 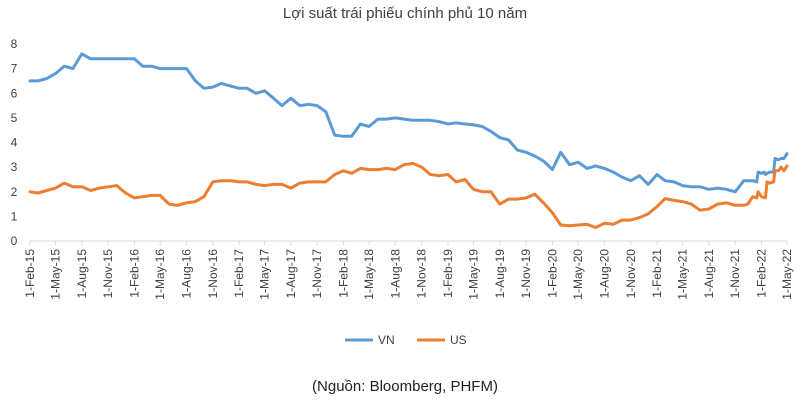 I want to click on x-tick-label: 1-Aug-19, so click(x=500, y=274).